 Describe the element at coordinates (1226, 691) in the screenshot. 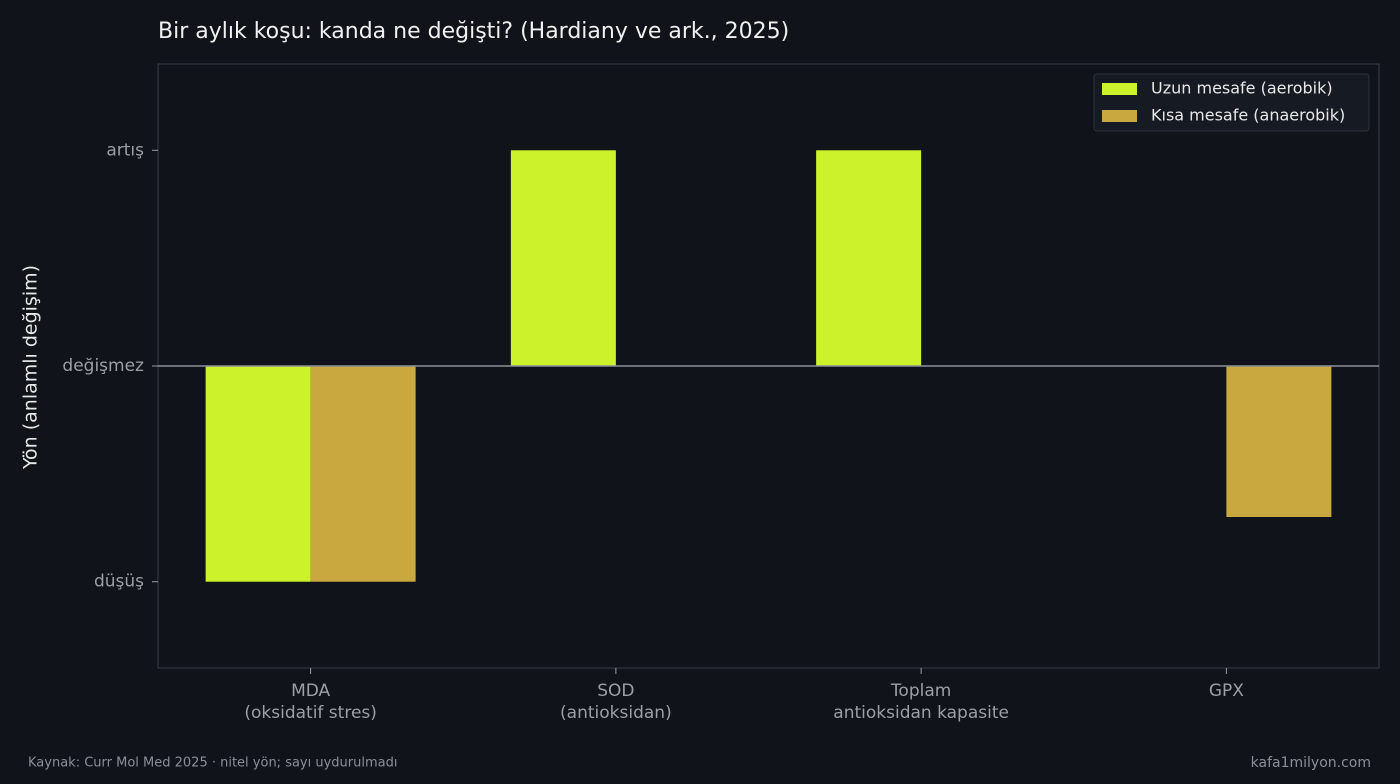

I see `x-tick-label: GPX` at that location.